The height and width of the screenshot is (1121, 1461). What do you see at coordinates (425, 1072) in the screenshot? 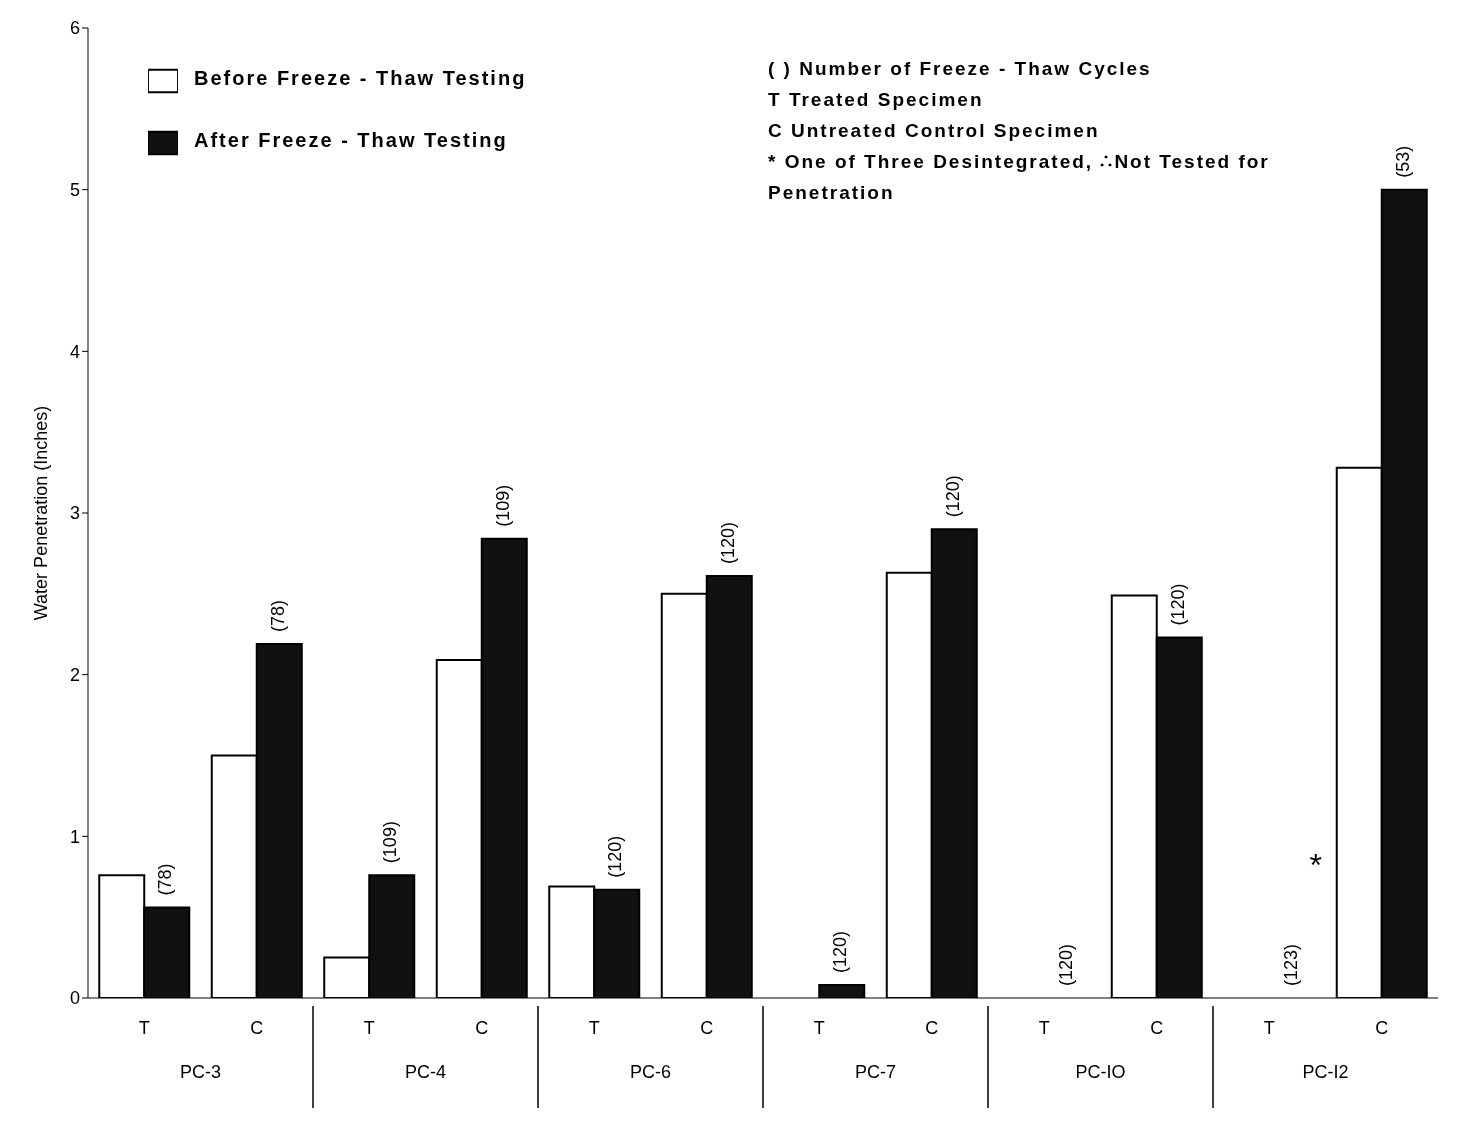
I see `text: PC-4` at bounding box center [425, 1072].